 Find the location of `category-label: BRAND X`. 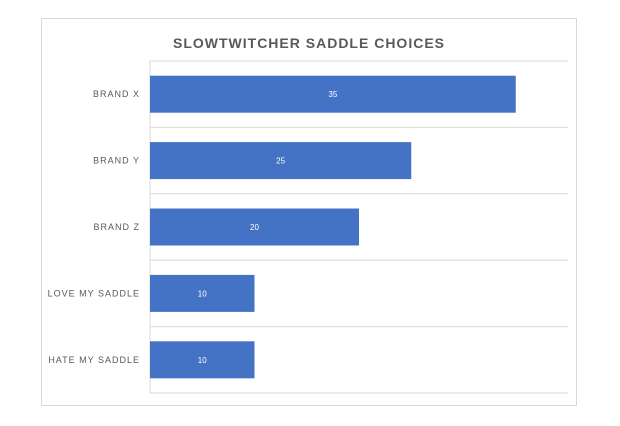

category-label: BRAND X is located at coordinates (116, 94).